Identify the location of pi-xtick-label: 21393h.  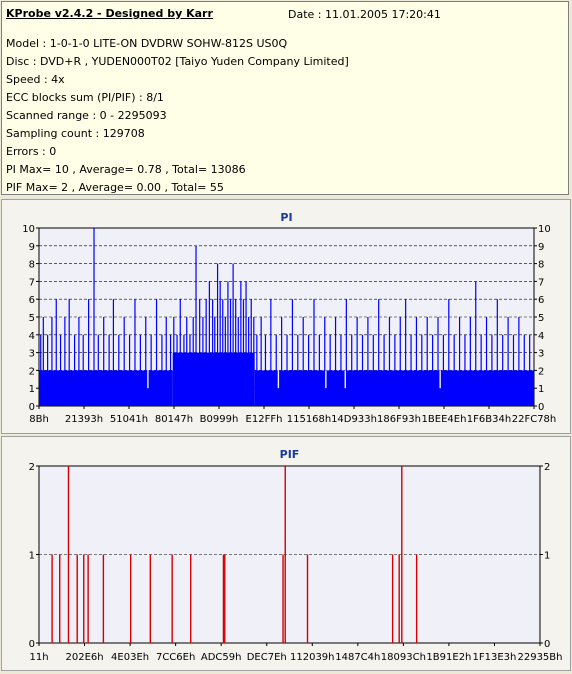
(84, 419).